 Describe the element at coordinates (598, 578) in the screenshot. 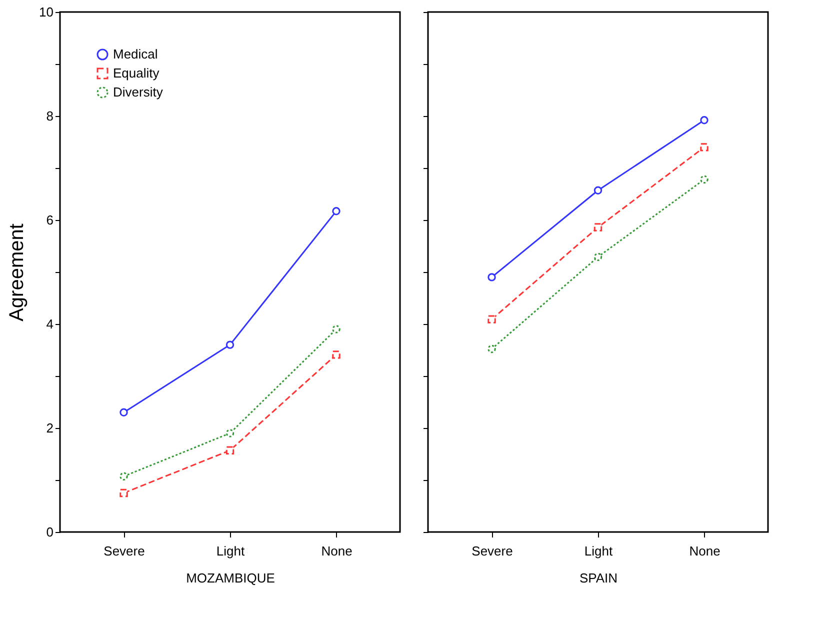

I see `x-axis-title: SPAIN` at that location.